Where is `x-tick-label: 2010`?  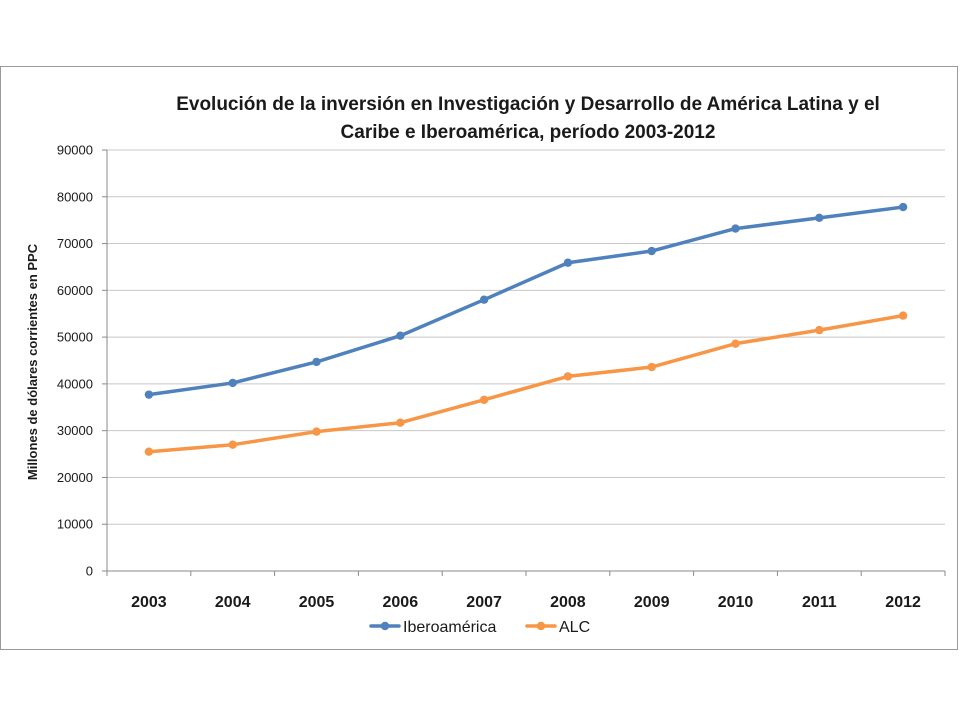
x-tick-label: 2010 is located at coordinates (736, 602).